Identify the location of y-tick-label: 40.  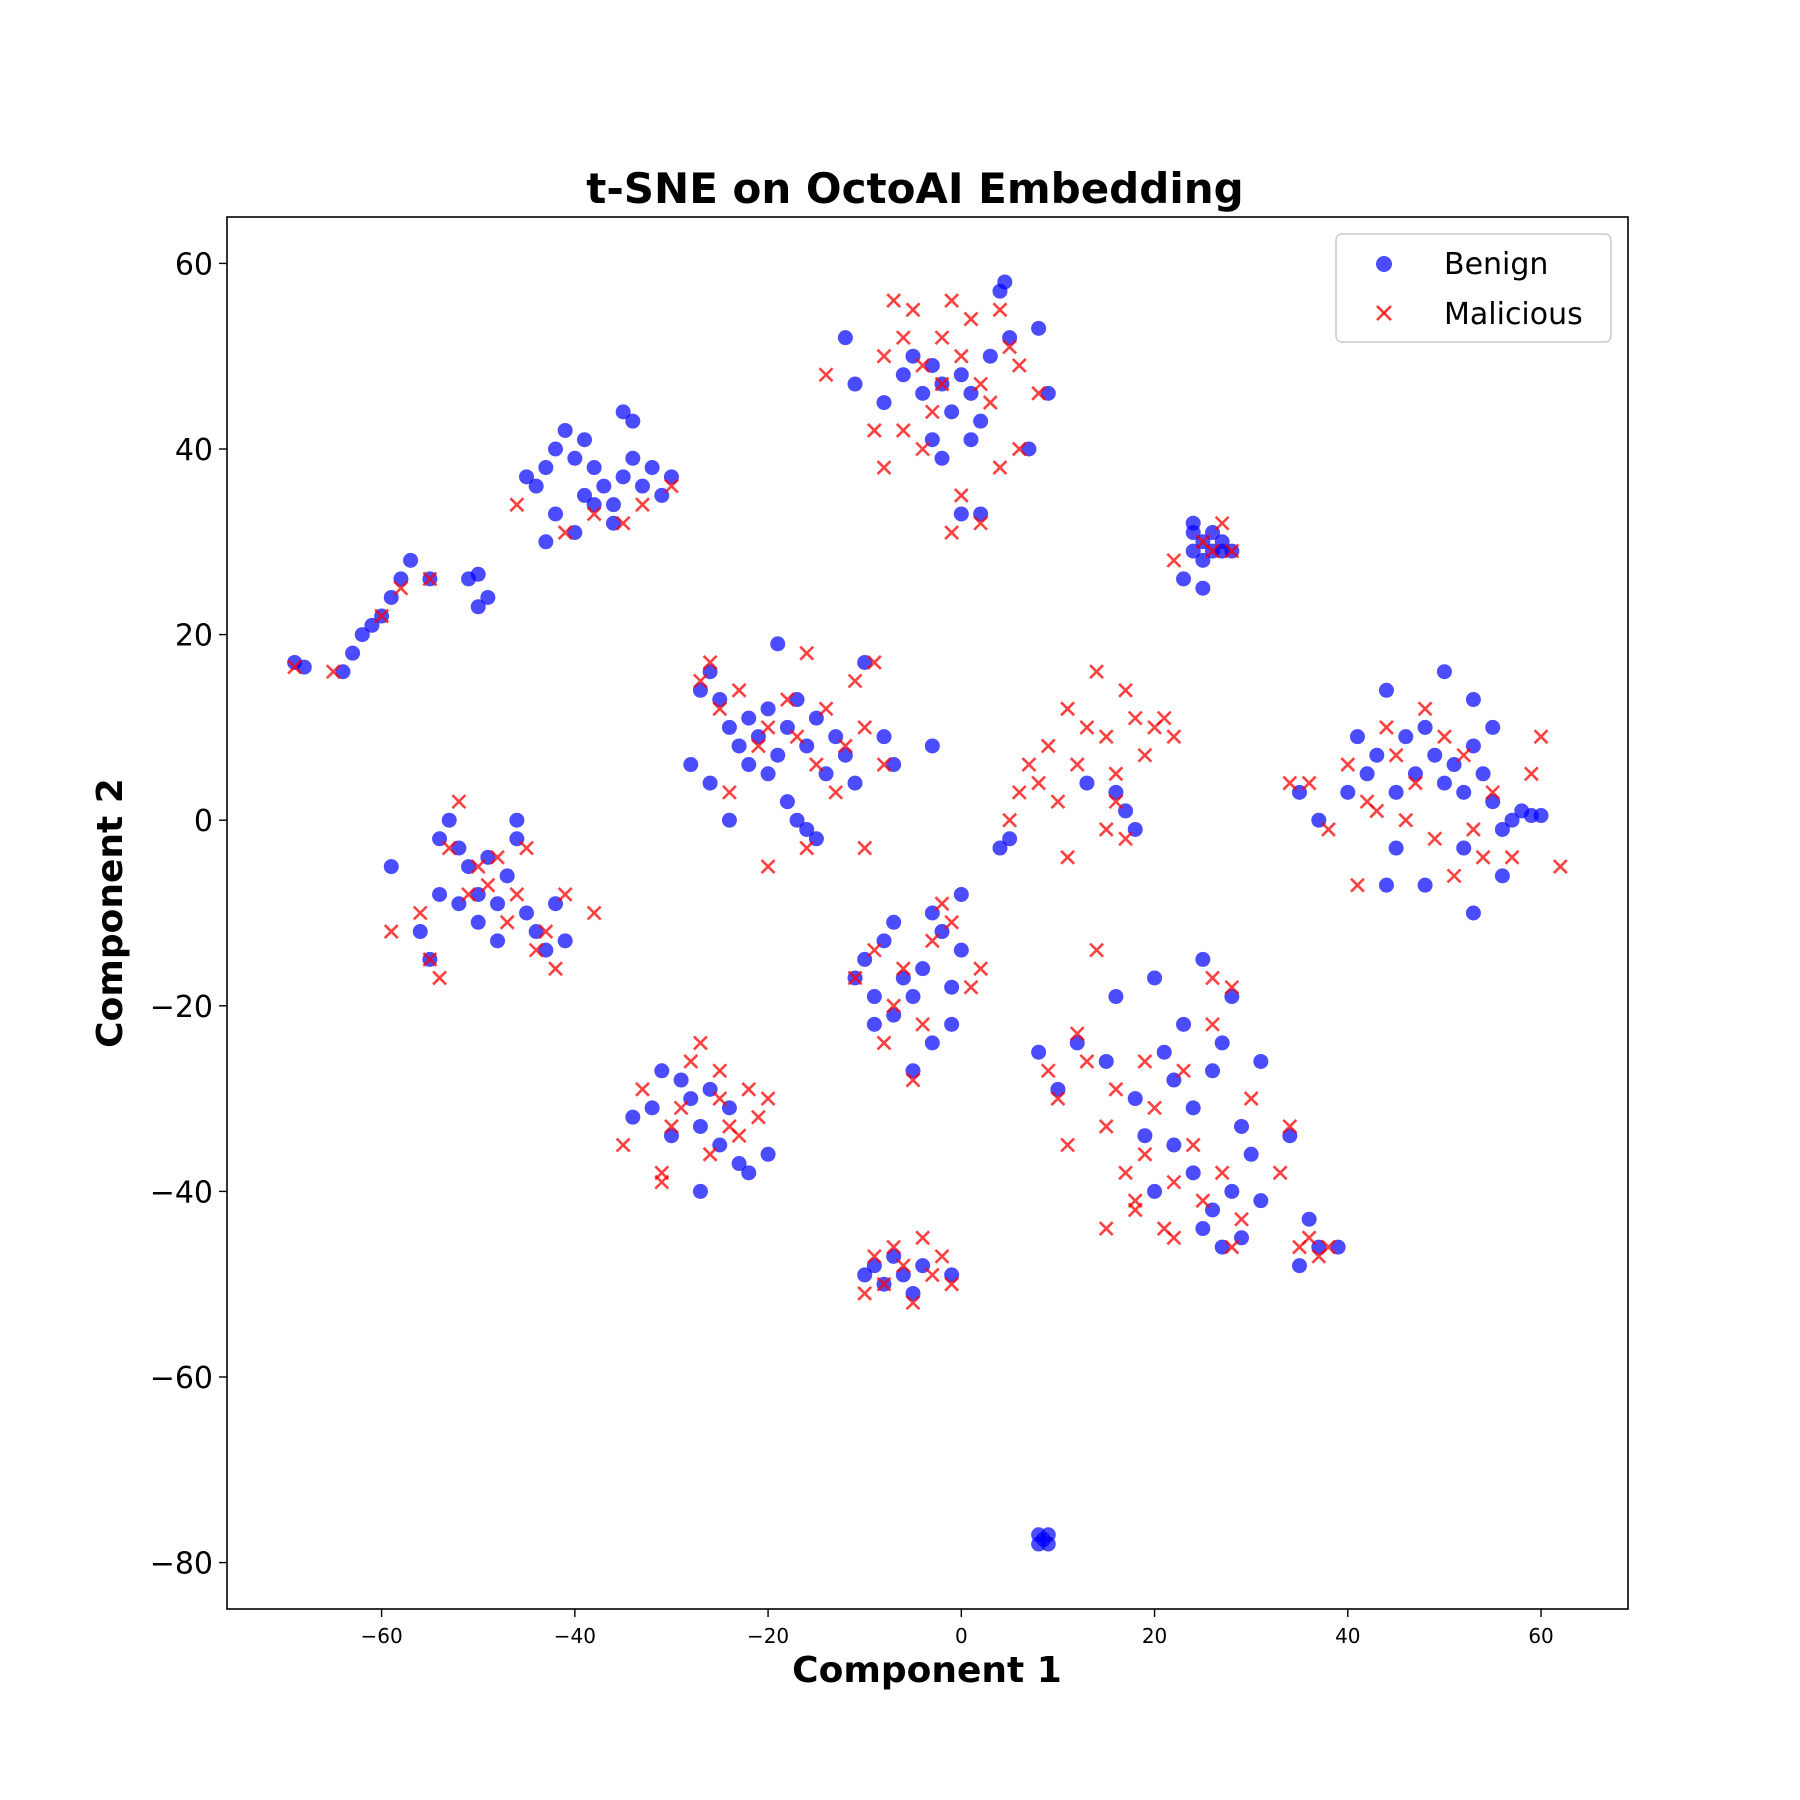
(194, 450).